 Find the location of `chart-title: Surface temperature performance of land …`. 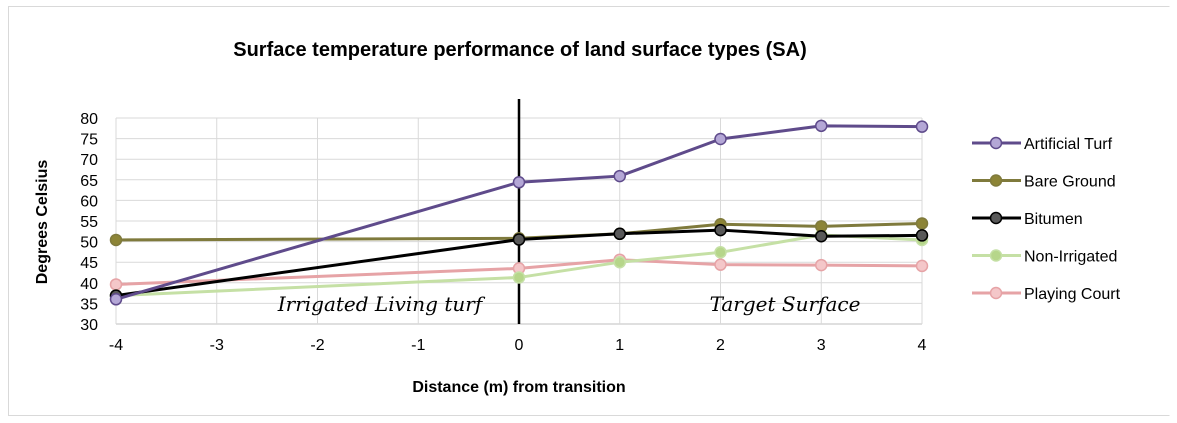

chart-title: Surface temperature performance of land … is located at coordinates (520, 50).